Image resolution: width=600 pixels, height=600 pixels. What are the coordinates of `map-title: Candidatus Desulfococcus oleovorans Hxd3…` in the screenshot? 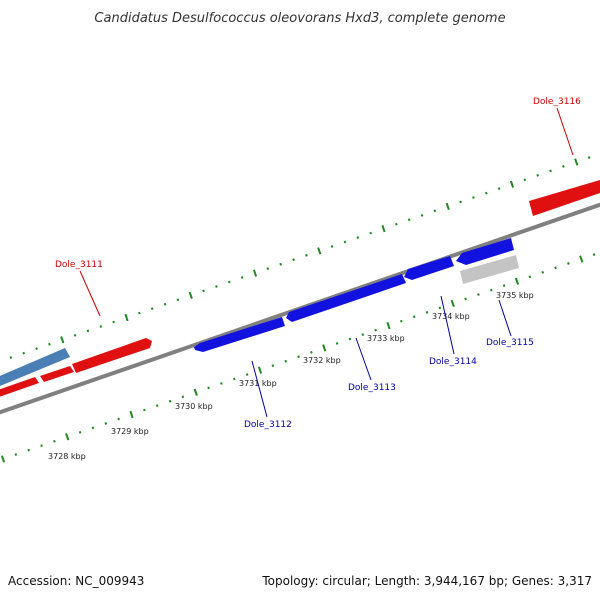 It's located at (299, 18).